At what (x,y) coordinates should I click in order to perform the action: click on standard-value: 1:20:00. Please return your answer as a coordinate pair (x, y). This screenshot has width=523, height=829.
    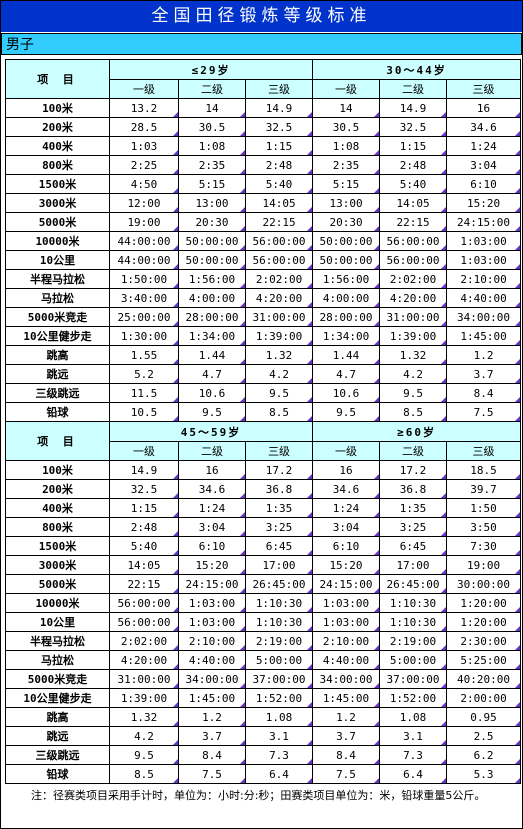
    Looking at the image, I should click on (483, 603).